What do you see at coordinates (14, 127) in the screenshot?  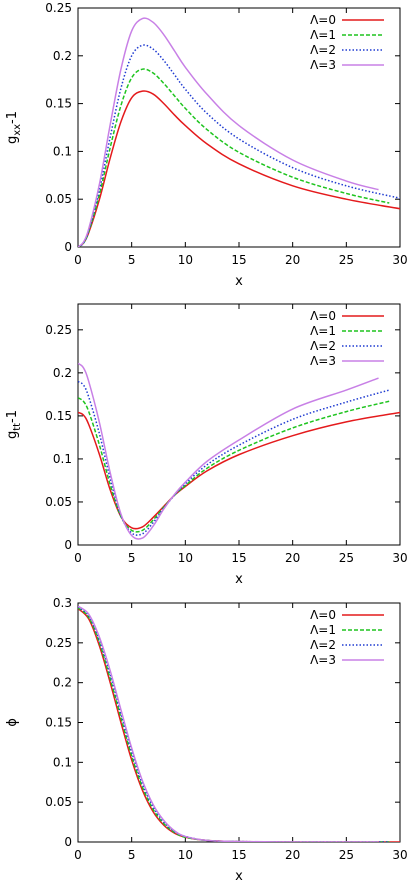 I see `y-axis-label: gxx-1` at bounding box center [14, 127].